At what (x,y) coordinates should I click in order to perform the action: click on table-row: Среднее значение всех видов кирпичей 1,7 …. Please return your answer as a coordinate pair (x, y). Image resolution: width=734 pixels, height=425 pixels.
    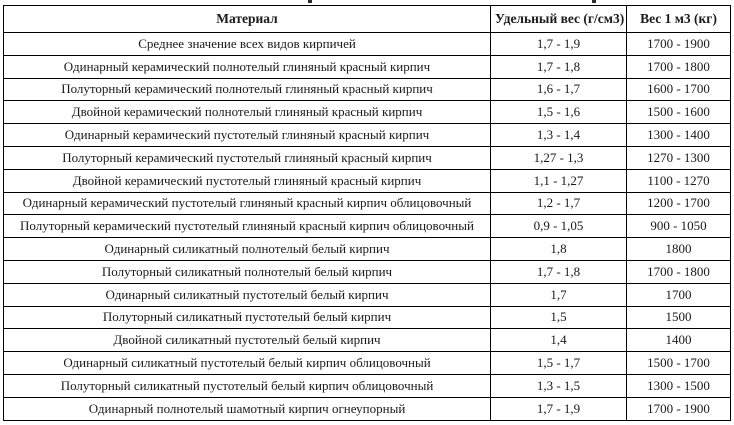
    Looking at the image, I should click on (367, 44).